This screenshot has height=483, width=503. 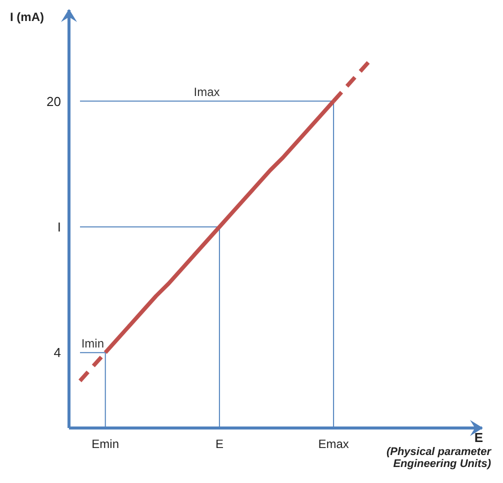 What do you see at coordinates (106, 444) in the screenshot?
I see `x-tick-label: Emin` at bounding box center [106, 444].